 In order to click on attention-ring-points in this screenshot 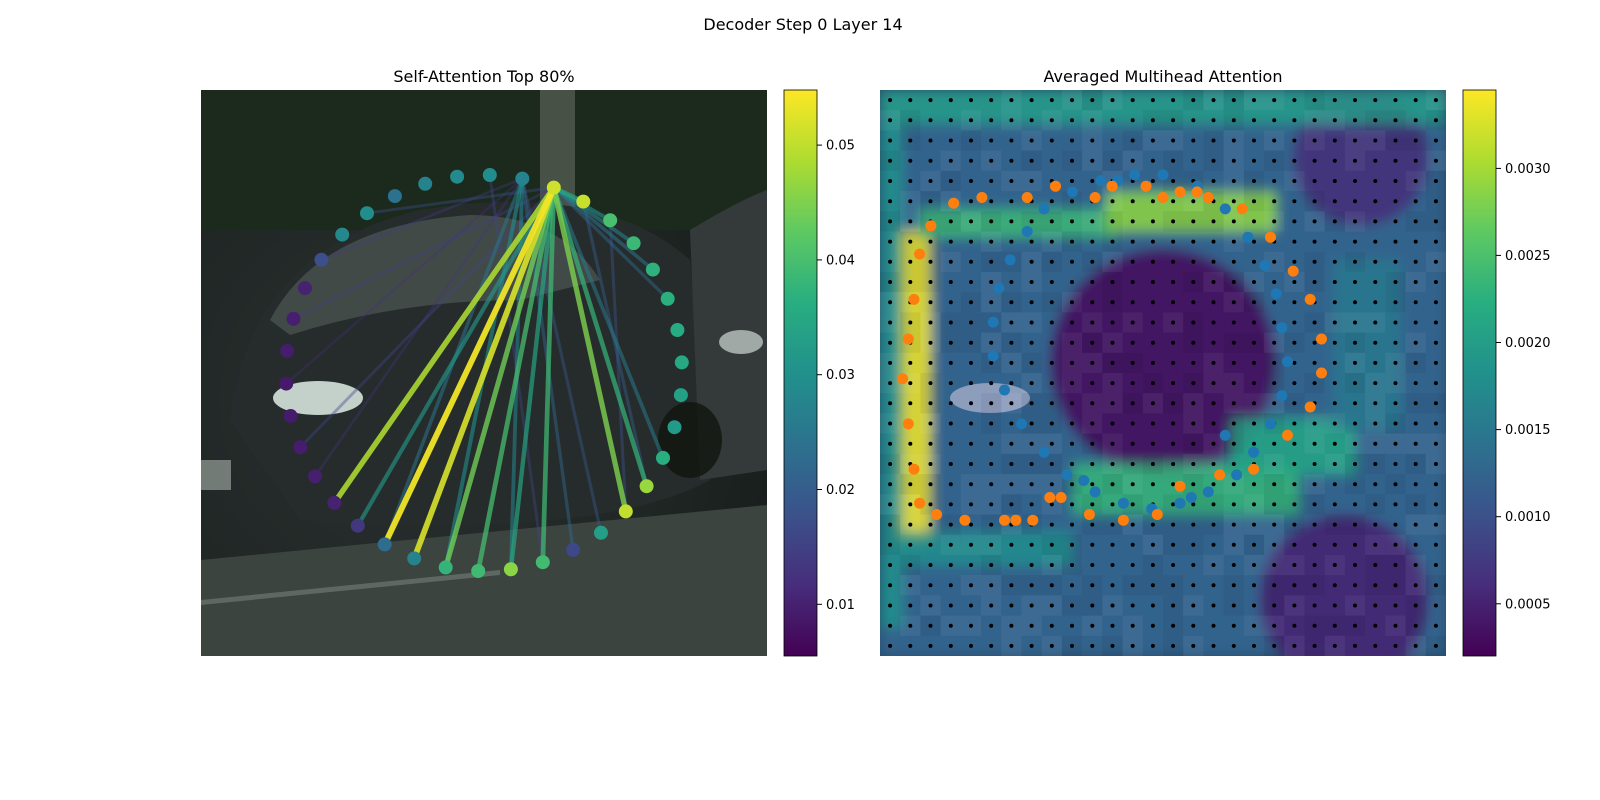, I will do `click(484, 373)`.